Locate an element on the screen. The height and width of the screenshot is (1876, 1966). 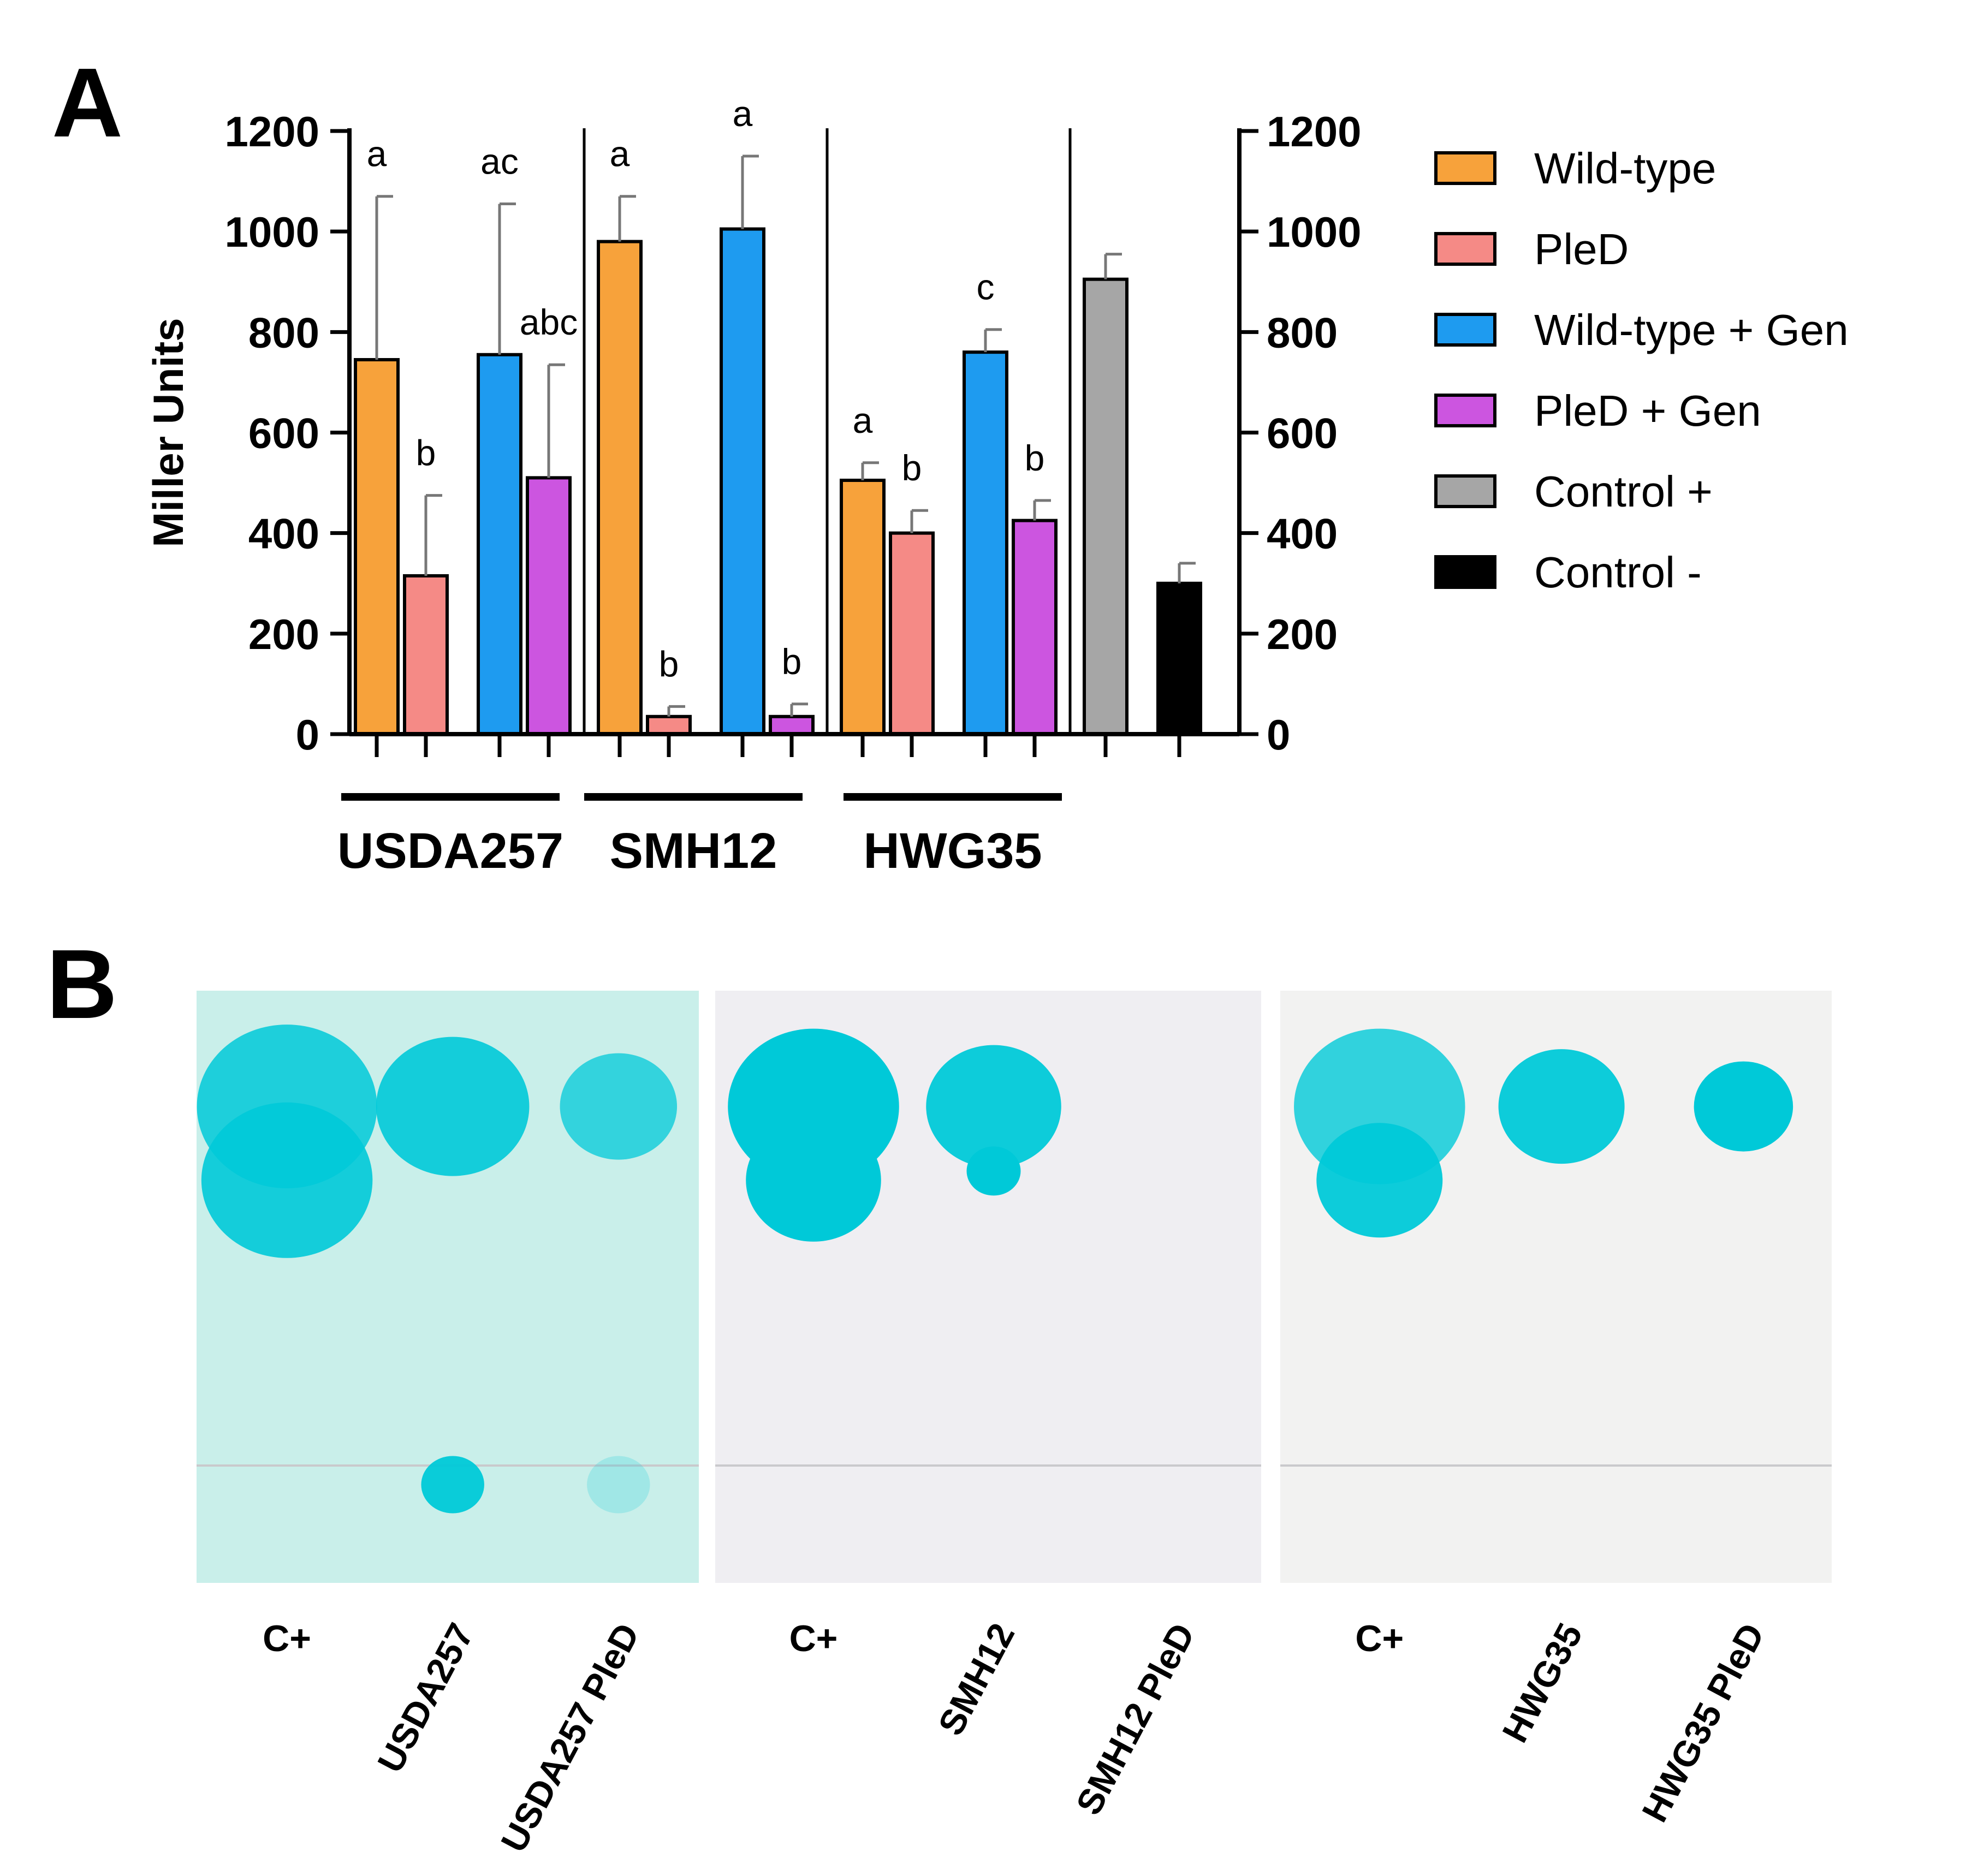
tlc-plate: C+ SMH12 SMH12 PleD is located at coordinates (988, 1406).